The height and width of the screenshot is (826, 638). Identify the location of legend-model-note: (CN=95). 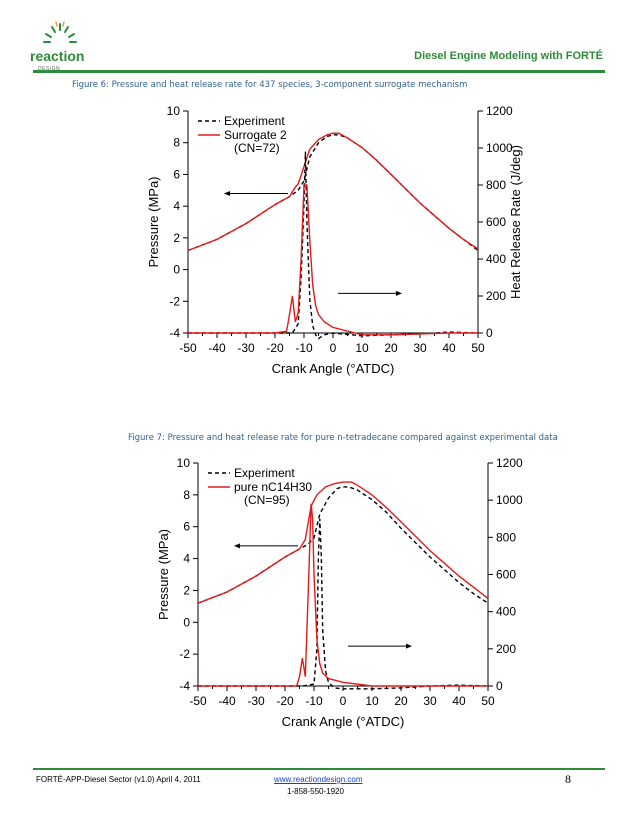
(267, 500).